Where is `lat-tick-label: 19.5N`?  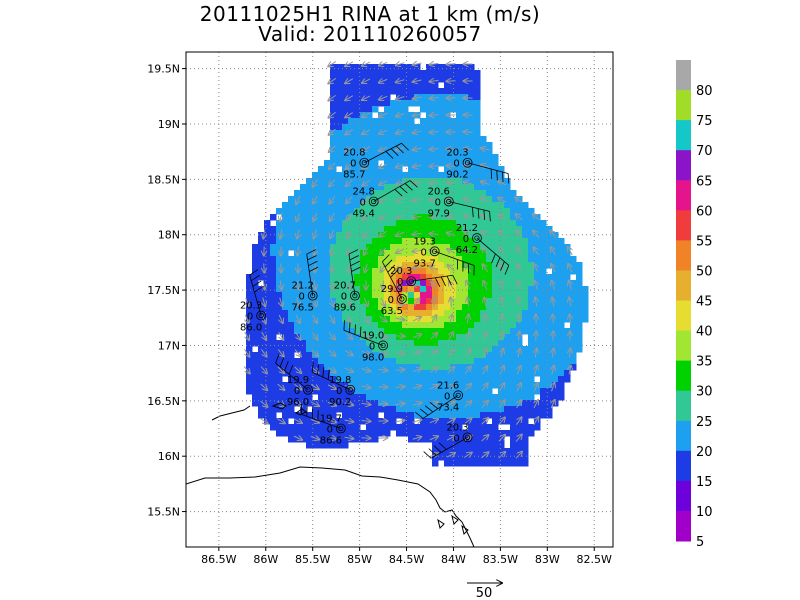 lat-tick-label: 19.5N is located at coordinates (163, 69).